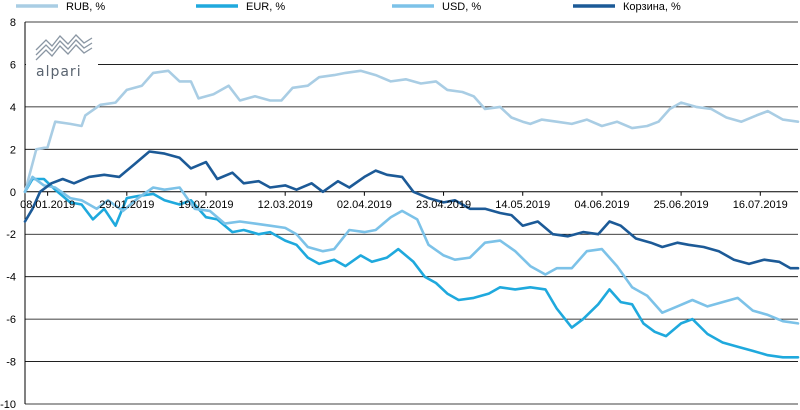 The width and height of the screenshot is (800, 410). I want to click on logo-mountains-icon, so click(64, 47).